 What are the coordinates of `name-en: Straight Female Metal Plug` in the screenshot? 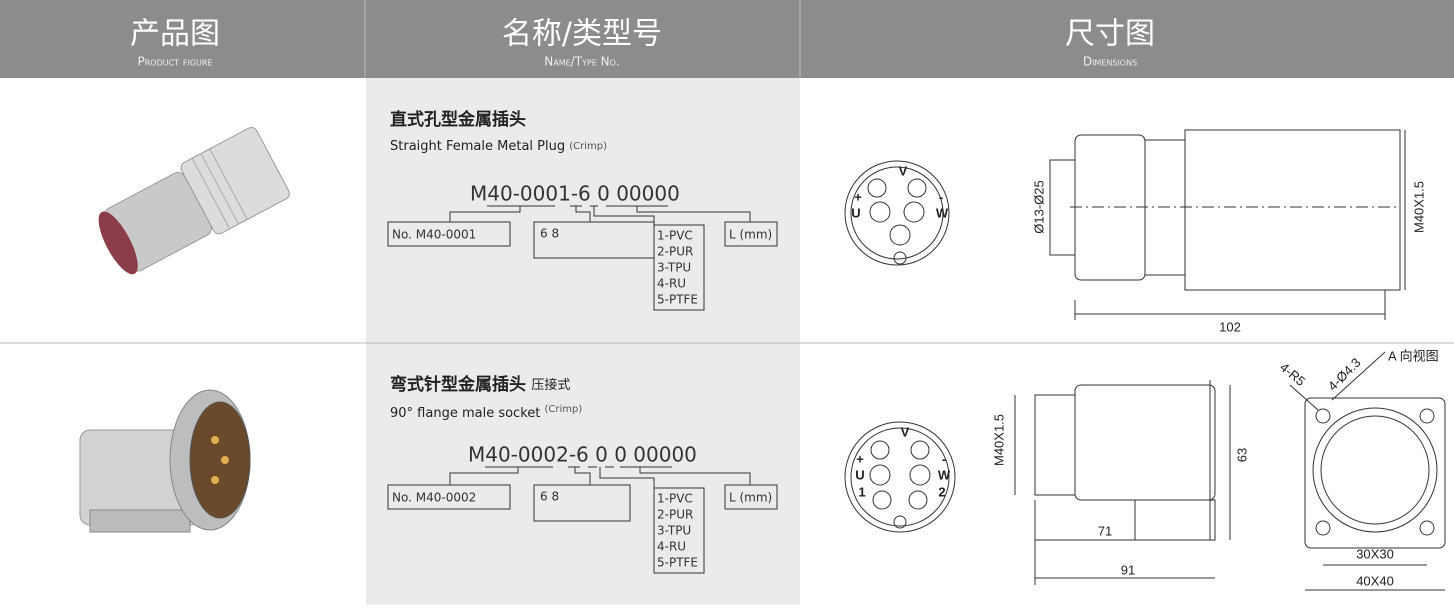 It's located at (477, 146).